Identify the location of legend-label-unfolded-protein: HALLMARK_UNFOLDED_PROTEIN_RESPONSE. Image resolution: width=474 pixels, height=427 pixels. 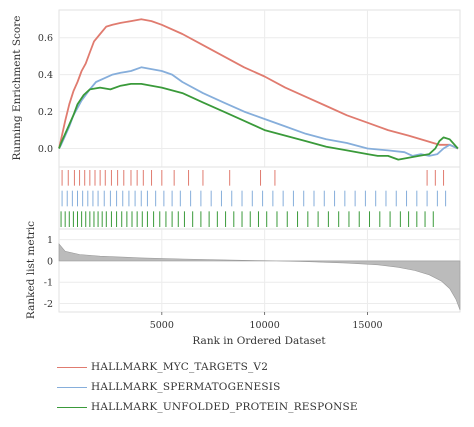
(224, 407).